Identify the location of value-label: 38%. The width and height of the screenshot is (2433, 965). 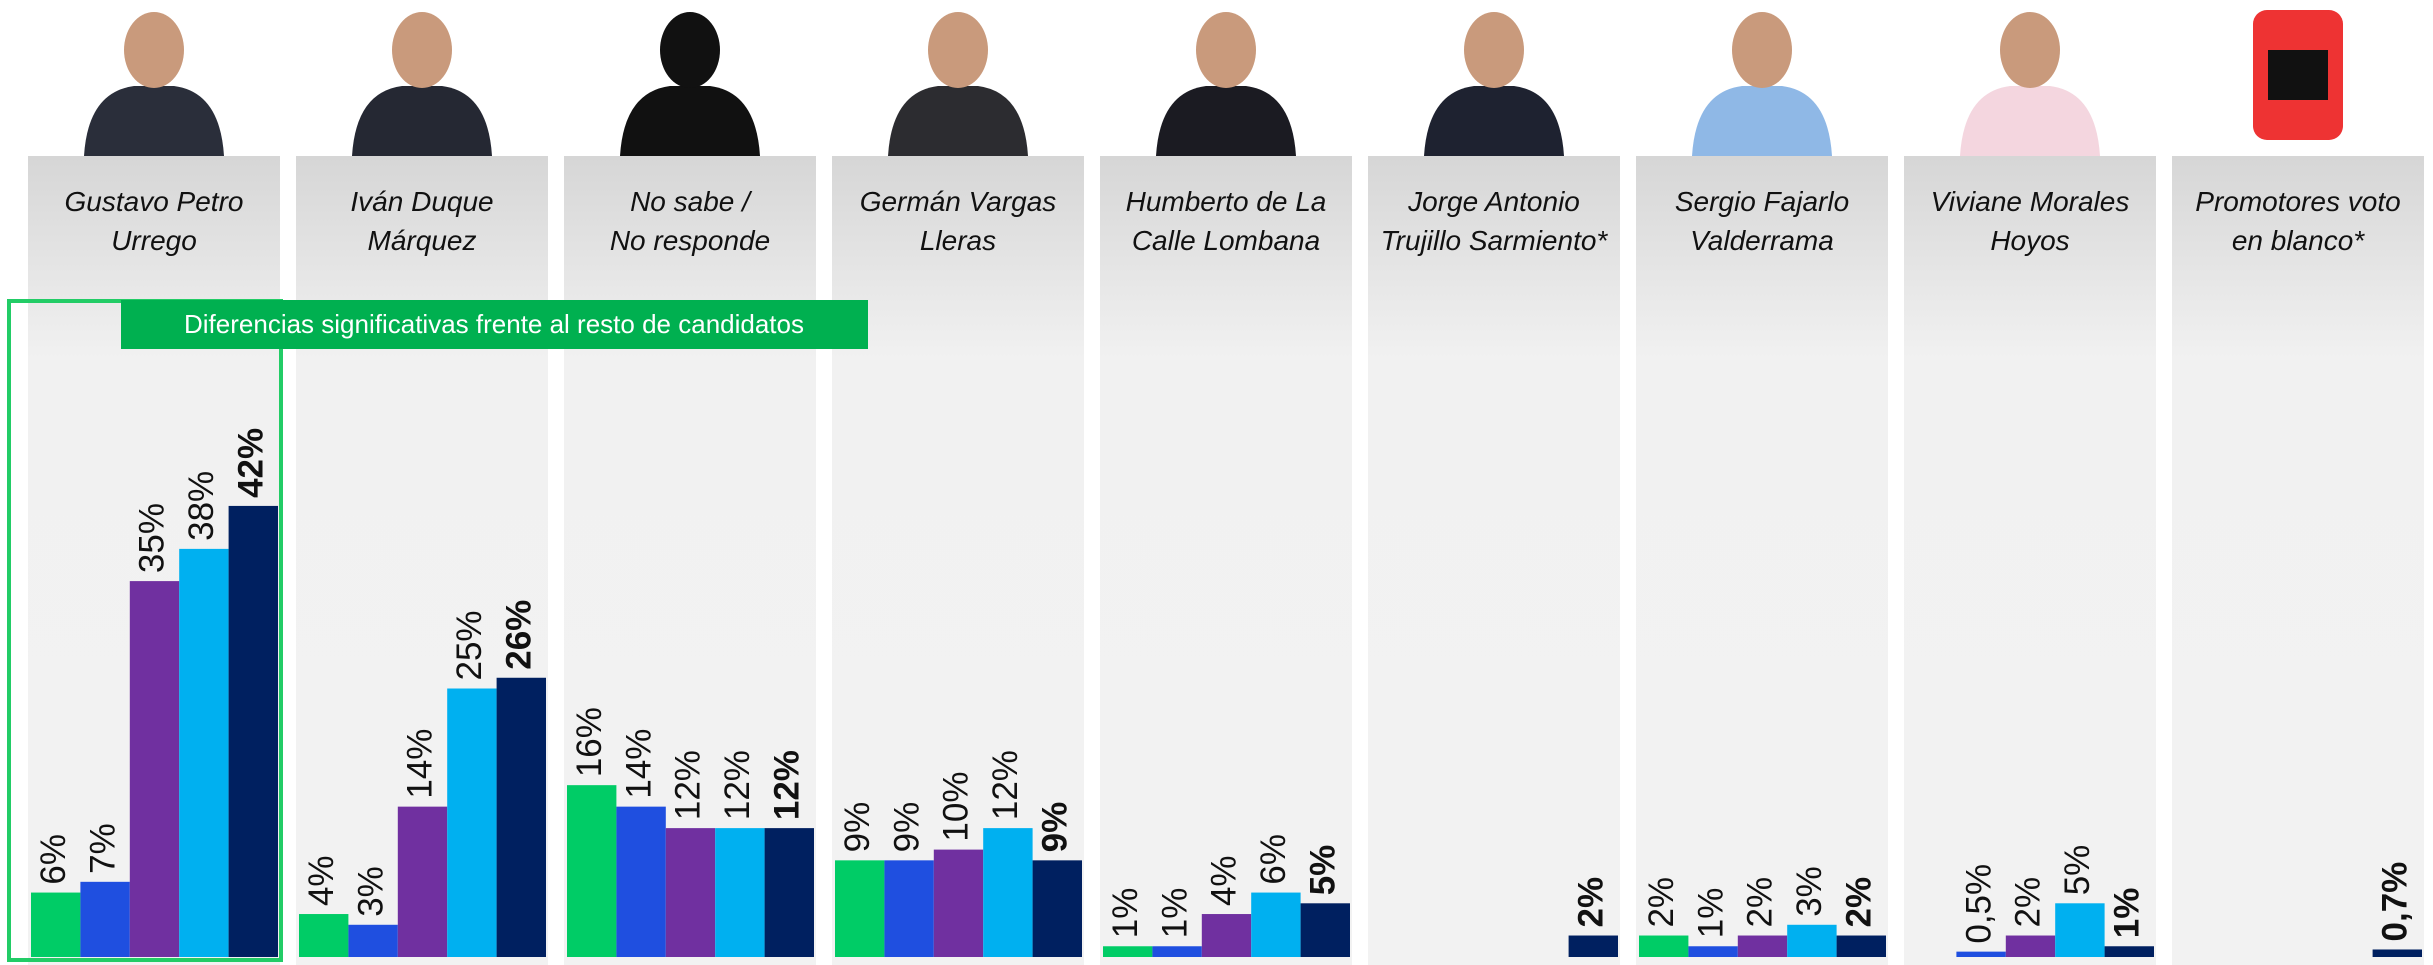
(201, 506).